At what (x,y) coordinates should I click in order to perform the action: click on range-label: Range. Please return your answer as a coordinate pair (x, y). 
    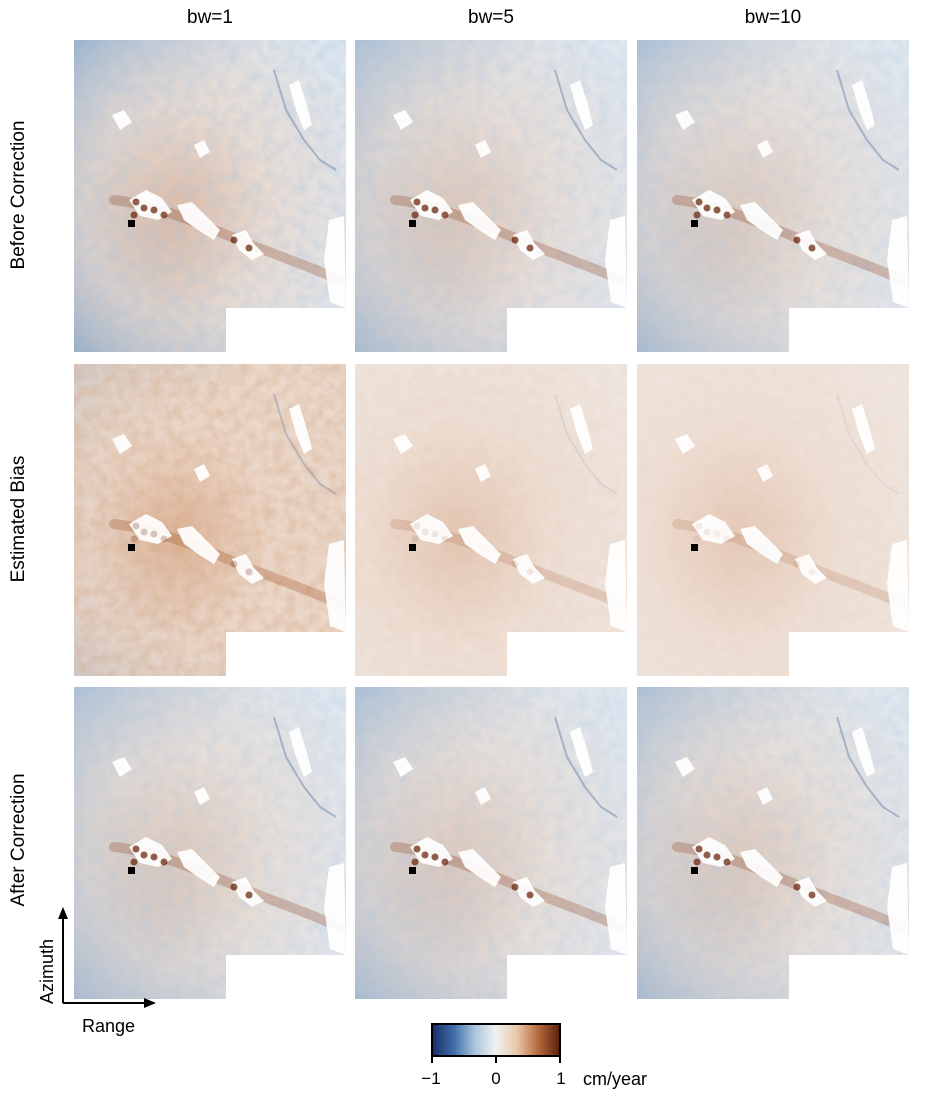
    Looking at the image, I should click on (109, 1026).